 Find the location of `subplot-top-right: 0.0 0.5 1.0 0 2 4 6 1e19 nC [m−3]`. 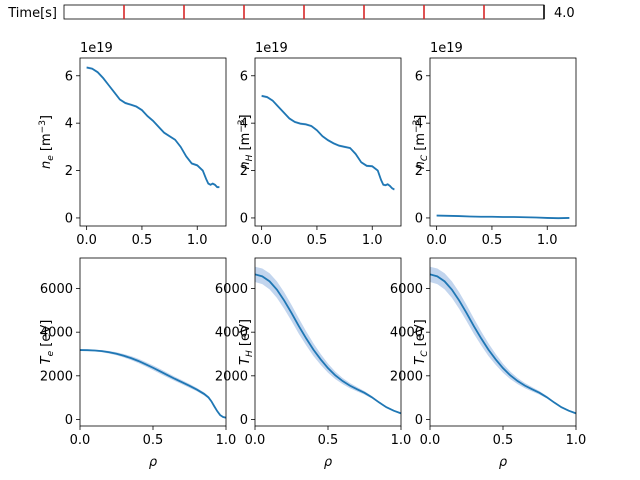

subplot-top-right: 0.0 0.5 1.0 0 2 4 6 1e19 nC [m−3] is located at coordinates (494, 144).